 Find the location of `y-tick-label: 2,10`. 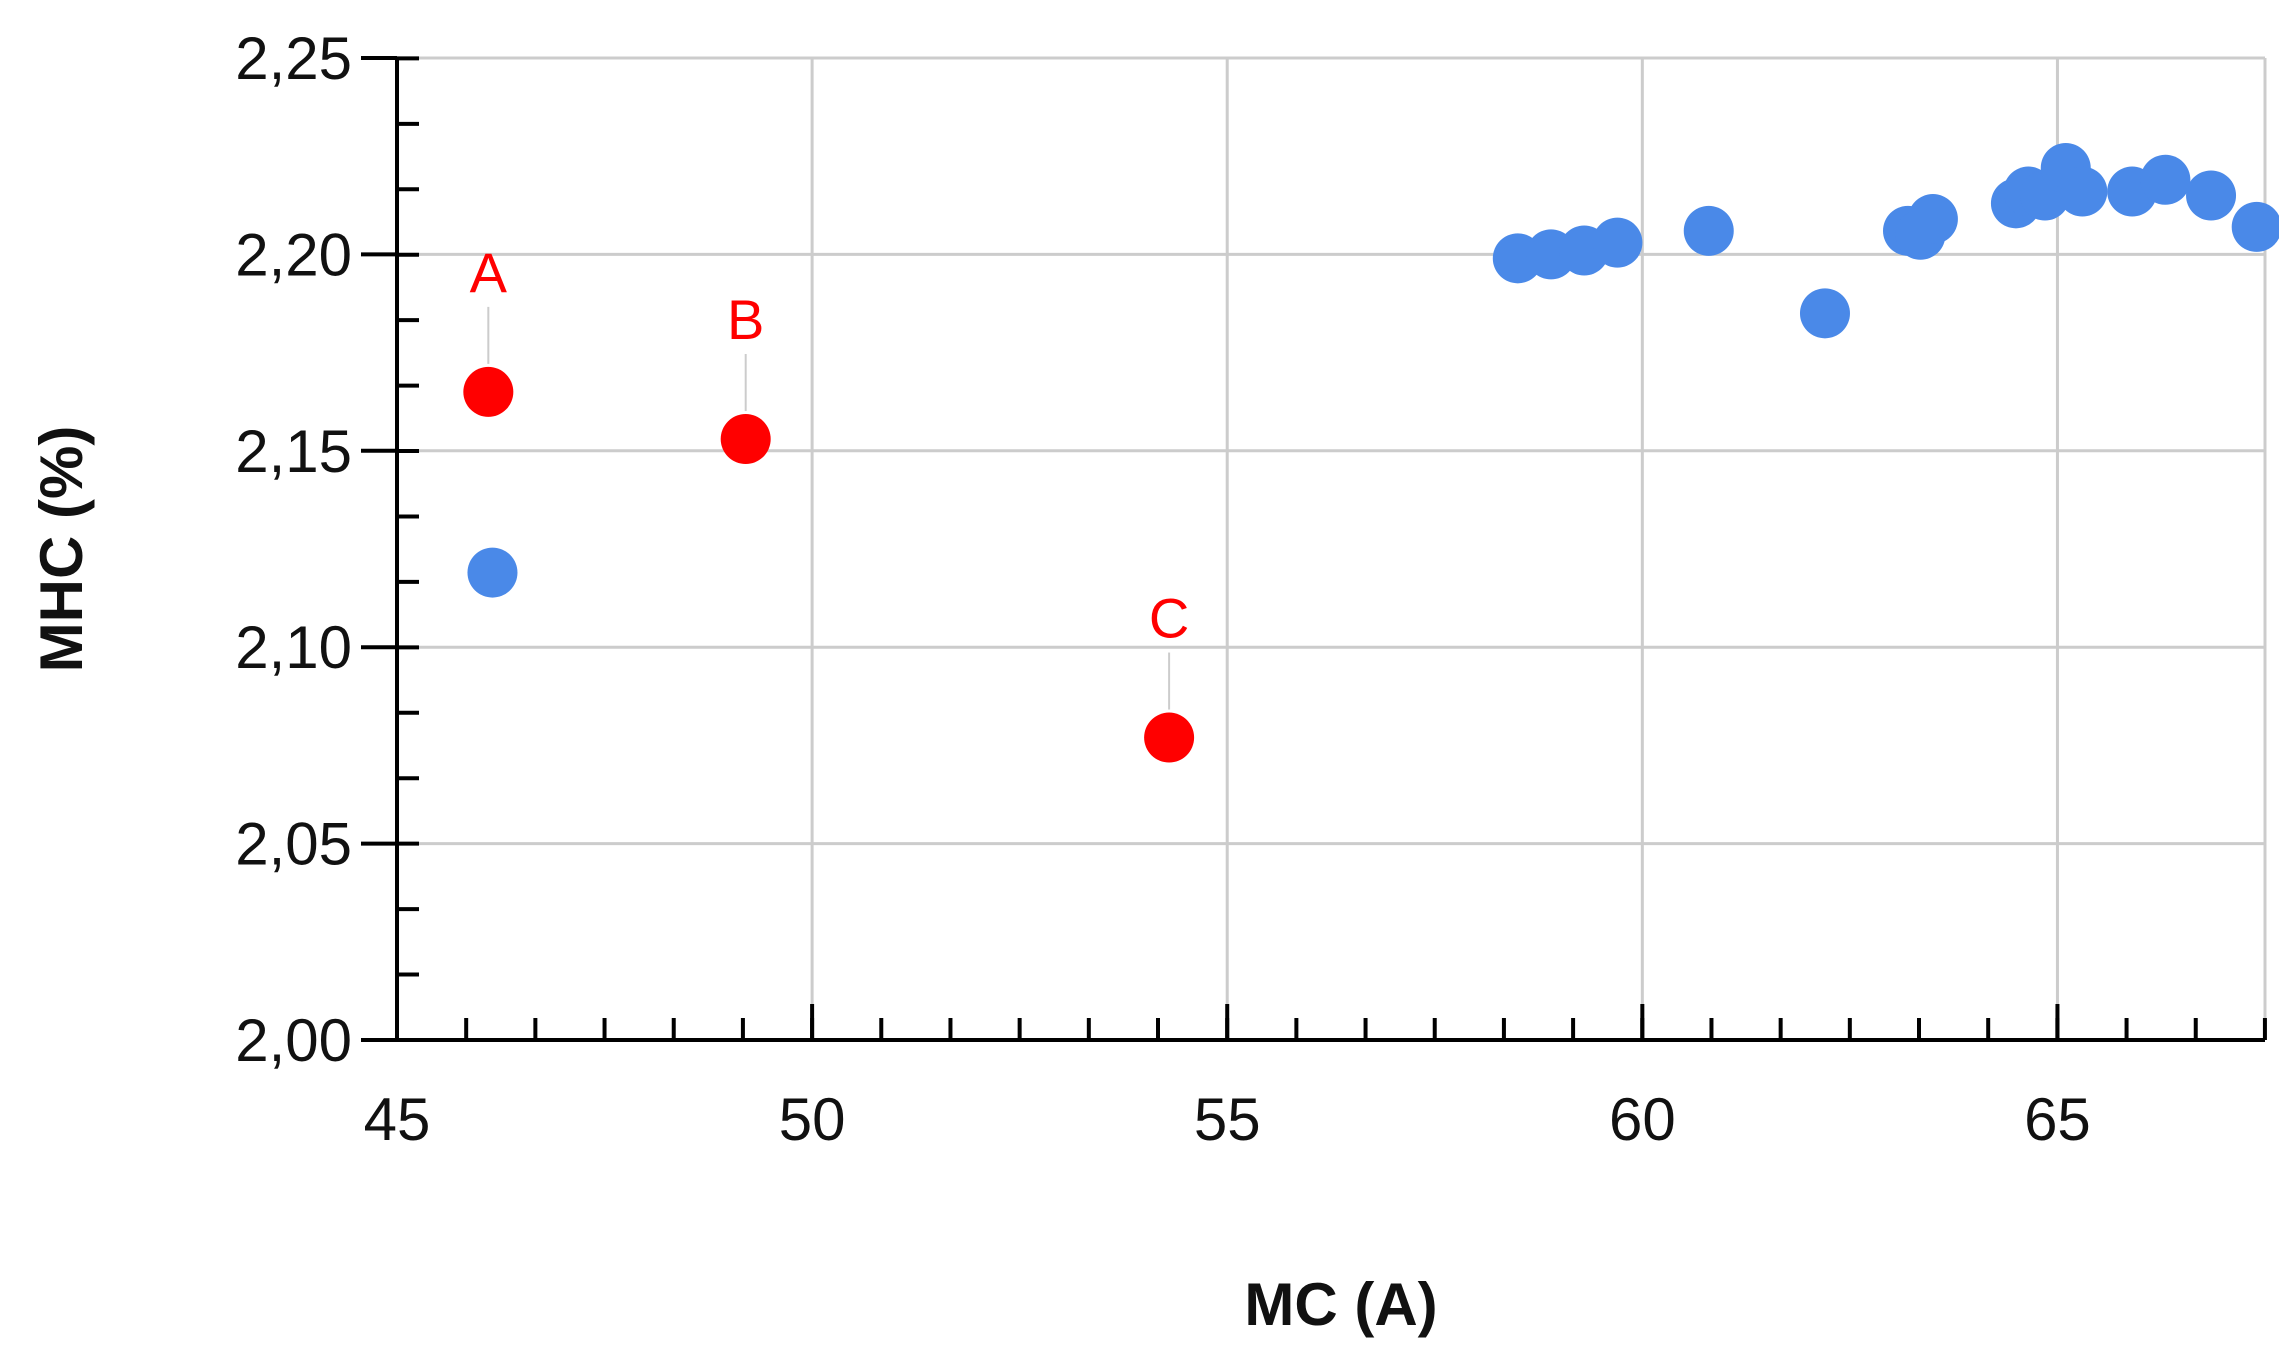

y-tick-label: 2,10 is located at coordinates (293, 647).